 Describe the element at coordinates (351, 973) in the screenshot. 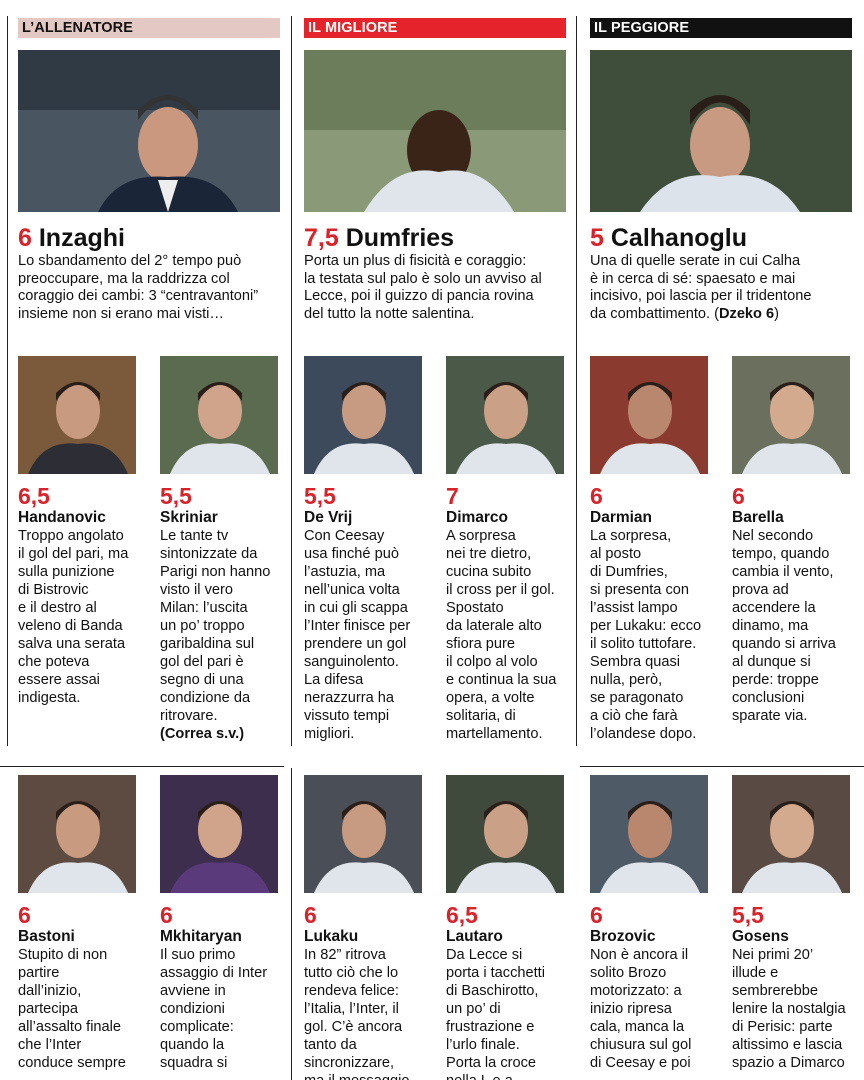

I see `text-line: tutto ciò che lo` at that location.